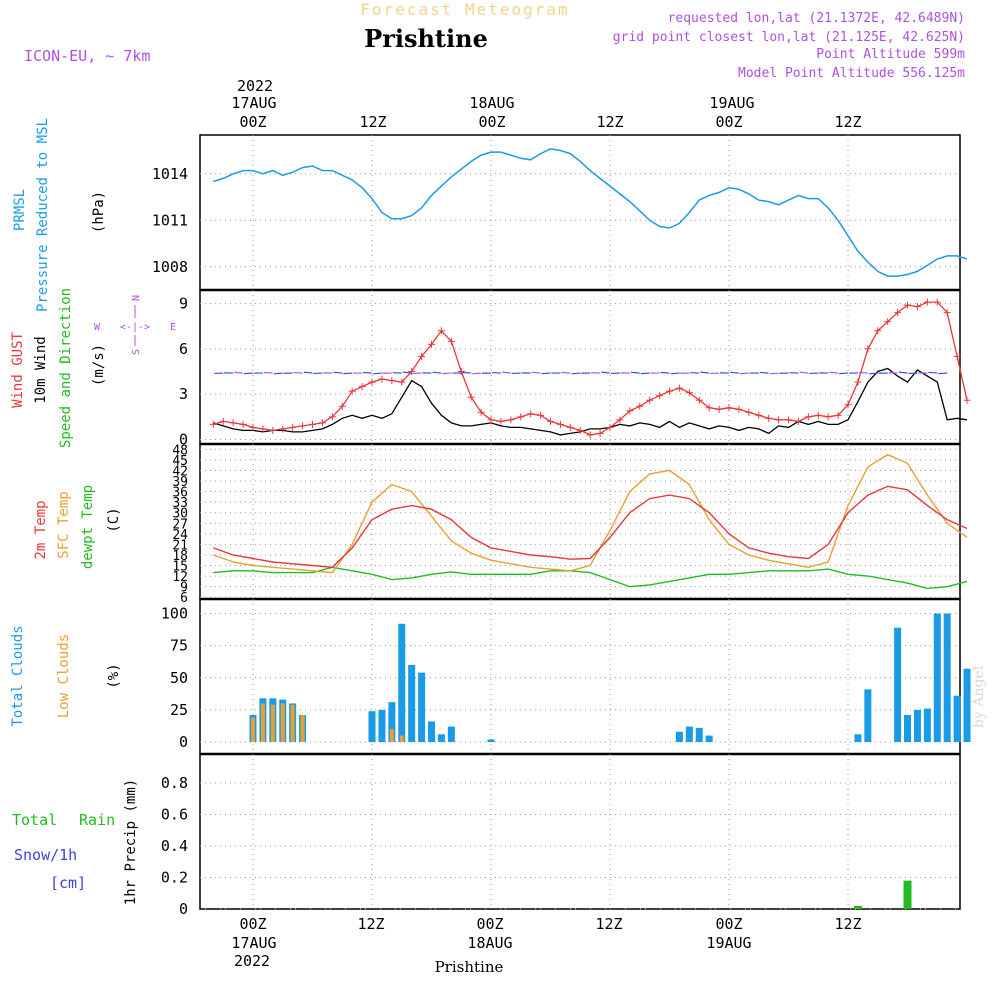 Image resolution: width=1000 pixels, height=1000 pixels. I want to click on compass-icon: W E <-|-> N S, so click(135, 325).